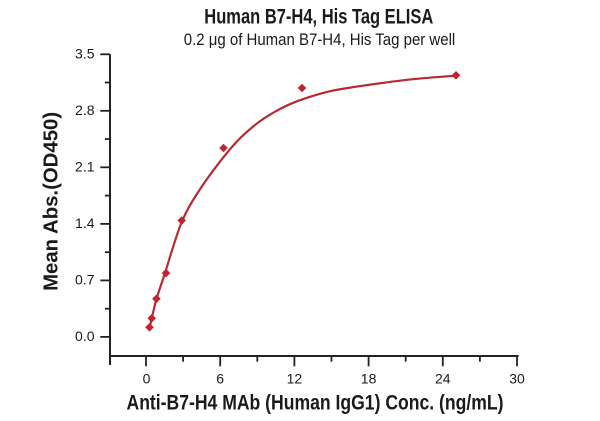 Image resolution: width=600 pixels, height=421 pixels. I want to click on svg-text: 24, so click(443, 378).